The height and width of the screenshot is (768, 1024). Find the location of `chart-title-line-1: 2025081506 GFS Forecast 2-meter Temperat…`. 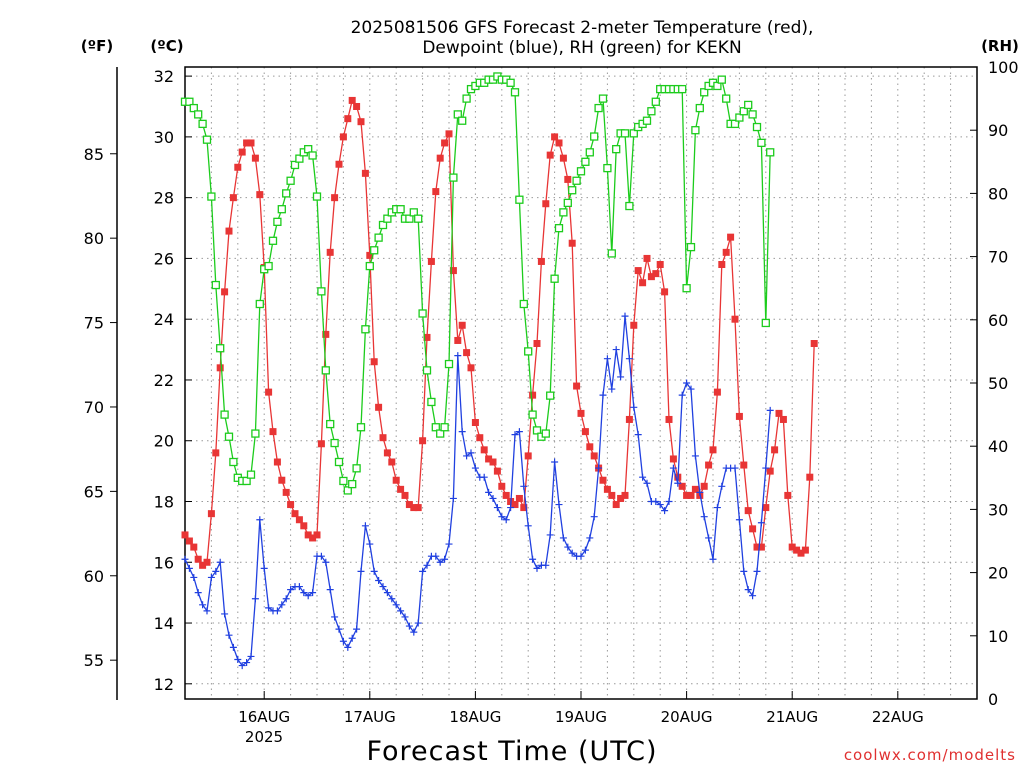

chart-title-line-1: 2025081506 GFS Forecast 2-meter Temperat… is located at coordinates (582, 28).